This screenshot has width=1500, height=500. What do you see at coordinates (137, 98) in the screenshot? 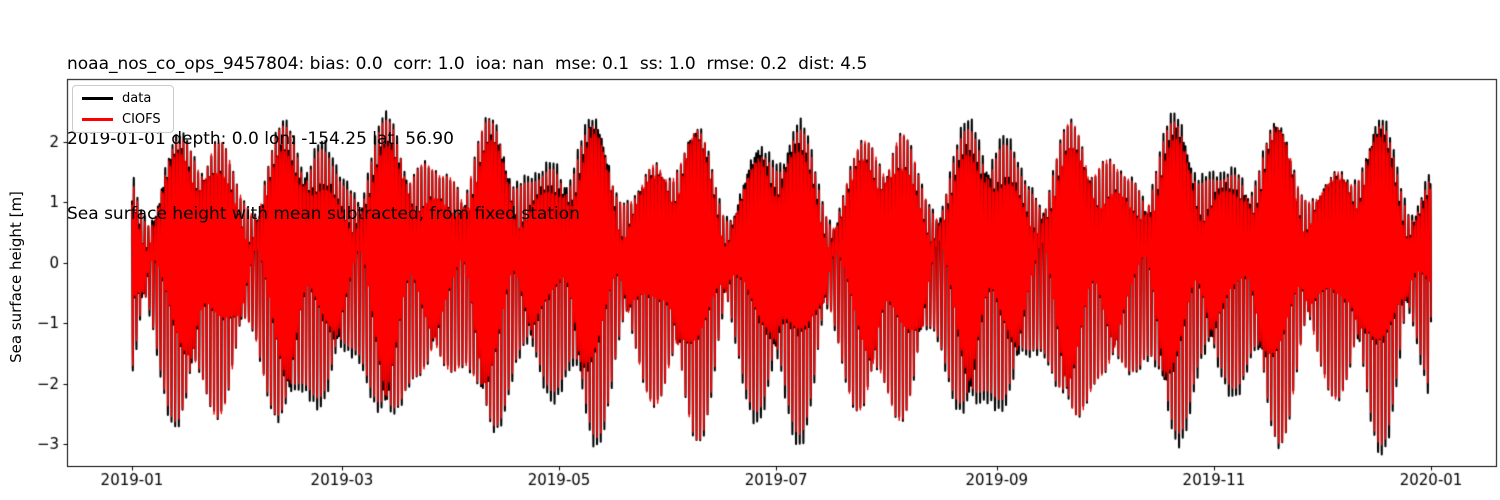
I see `legend-label-data: data` at bounding box center [137, 98].